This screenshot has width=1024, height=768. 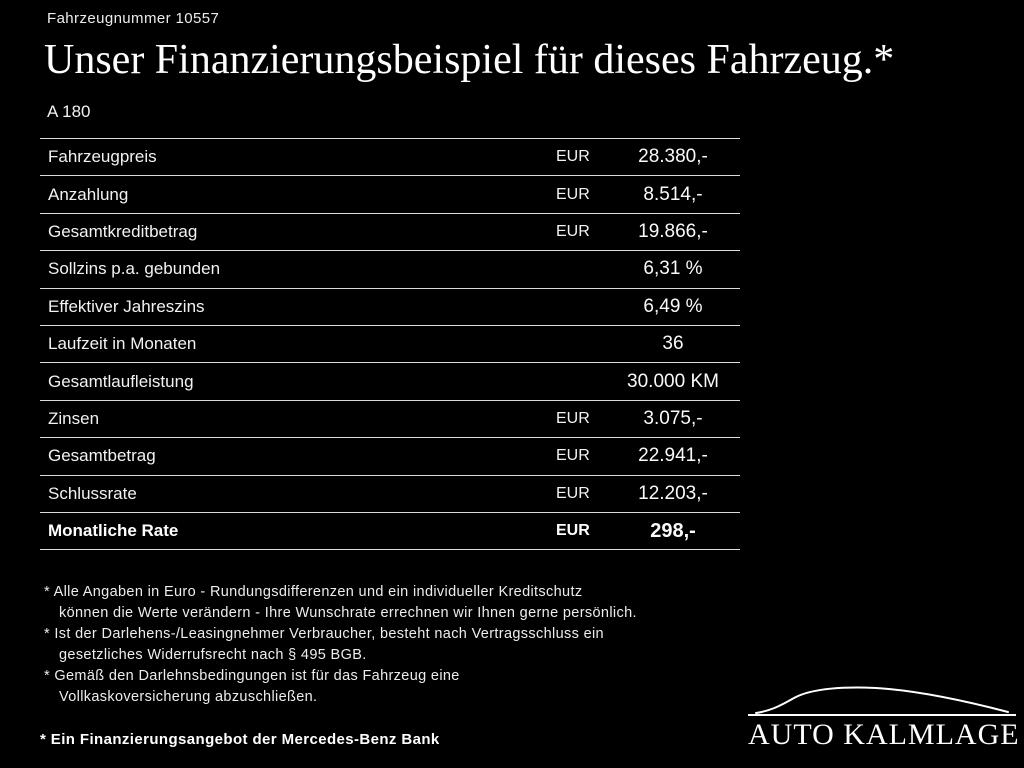 What do you see at coordinates (673, 456) in the screenshot?
I see `row-value: 22.941,-` at bounding box center [673, 456].